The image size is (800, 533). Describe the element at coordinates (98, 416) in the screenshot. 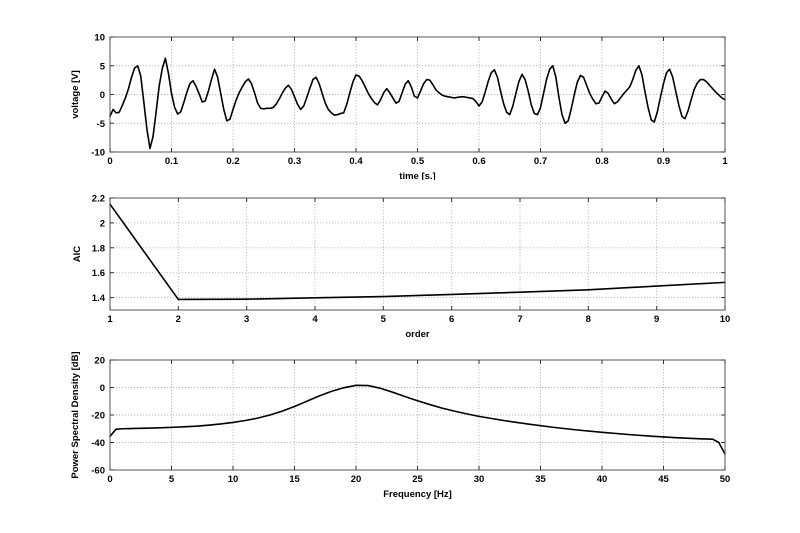

I see `y-tick-label: -20` at that location.